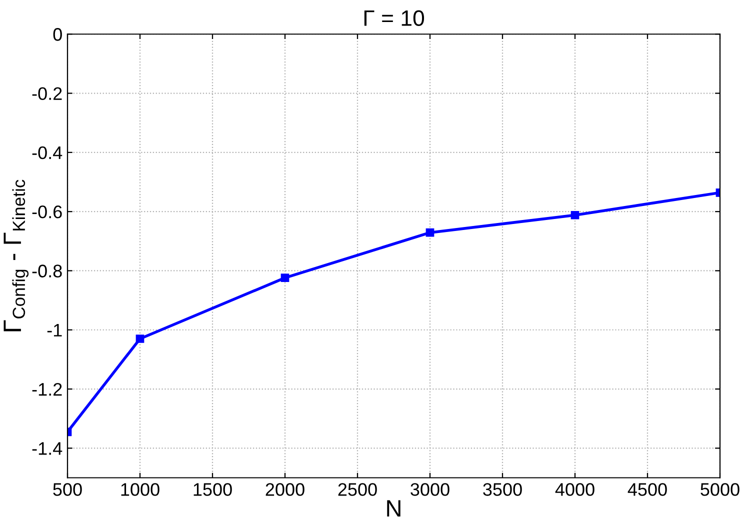  What do you see at coordinates (285, 489) in the screenshot?
I see `x-tick-label: 2000` at bounding box center [285, 489].